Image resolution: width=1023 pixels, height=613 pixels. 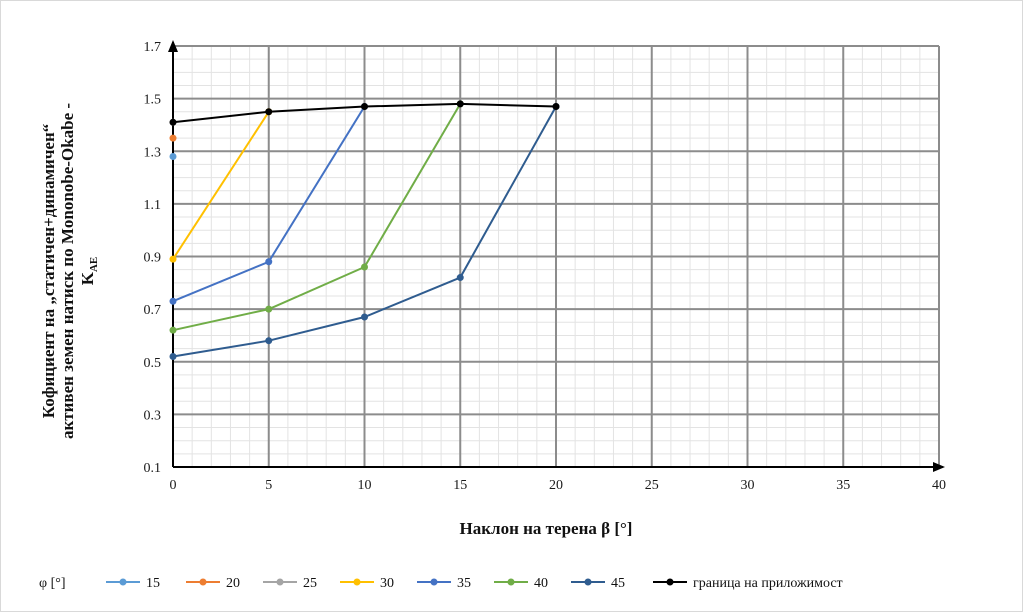 What do you see at coordinates (460, 485) in the screenshot?
I see `x-tick-label: 15` at bounding box center [460, 485].